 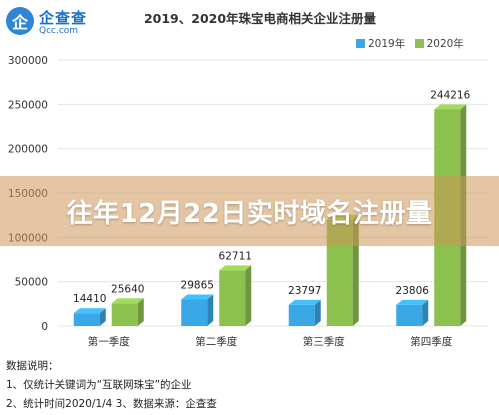 I want to click on legend-item-2020: 2020年, so click(x=439, y=43).